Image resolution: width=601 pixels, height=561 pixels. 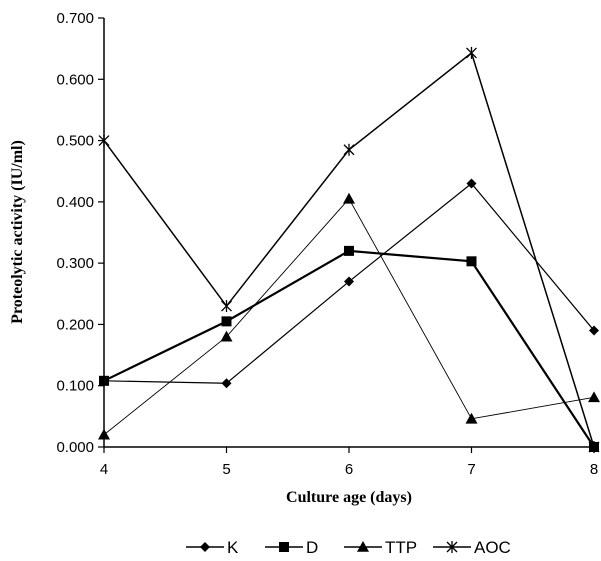 I want to click on y-tick-label: 0.700, so click(x=75, y=18).